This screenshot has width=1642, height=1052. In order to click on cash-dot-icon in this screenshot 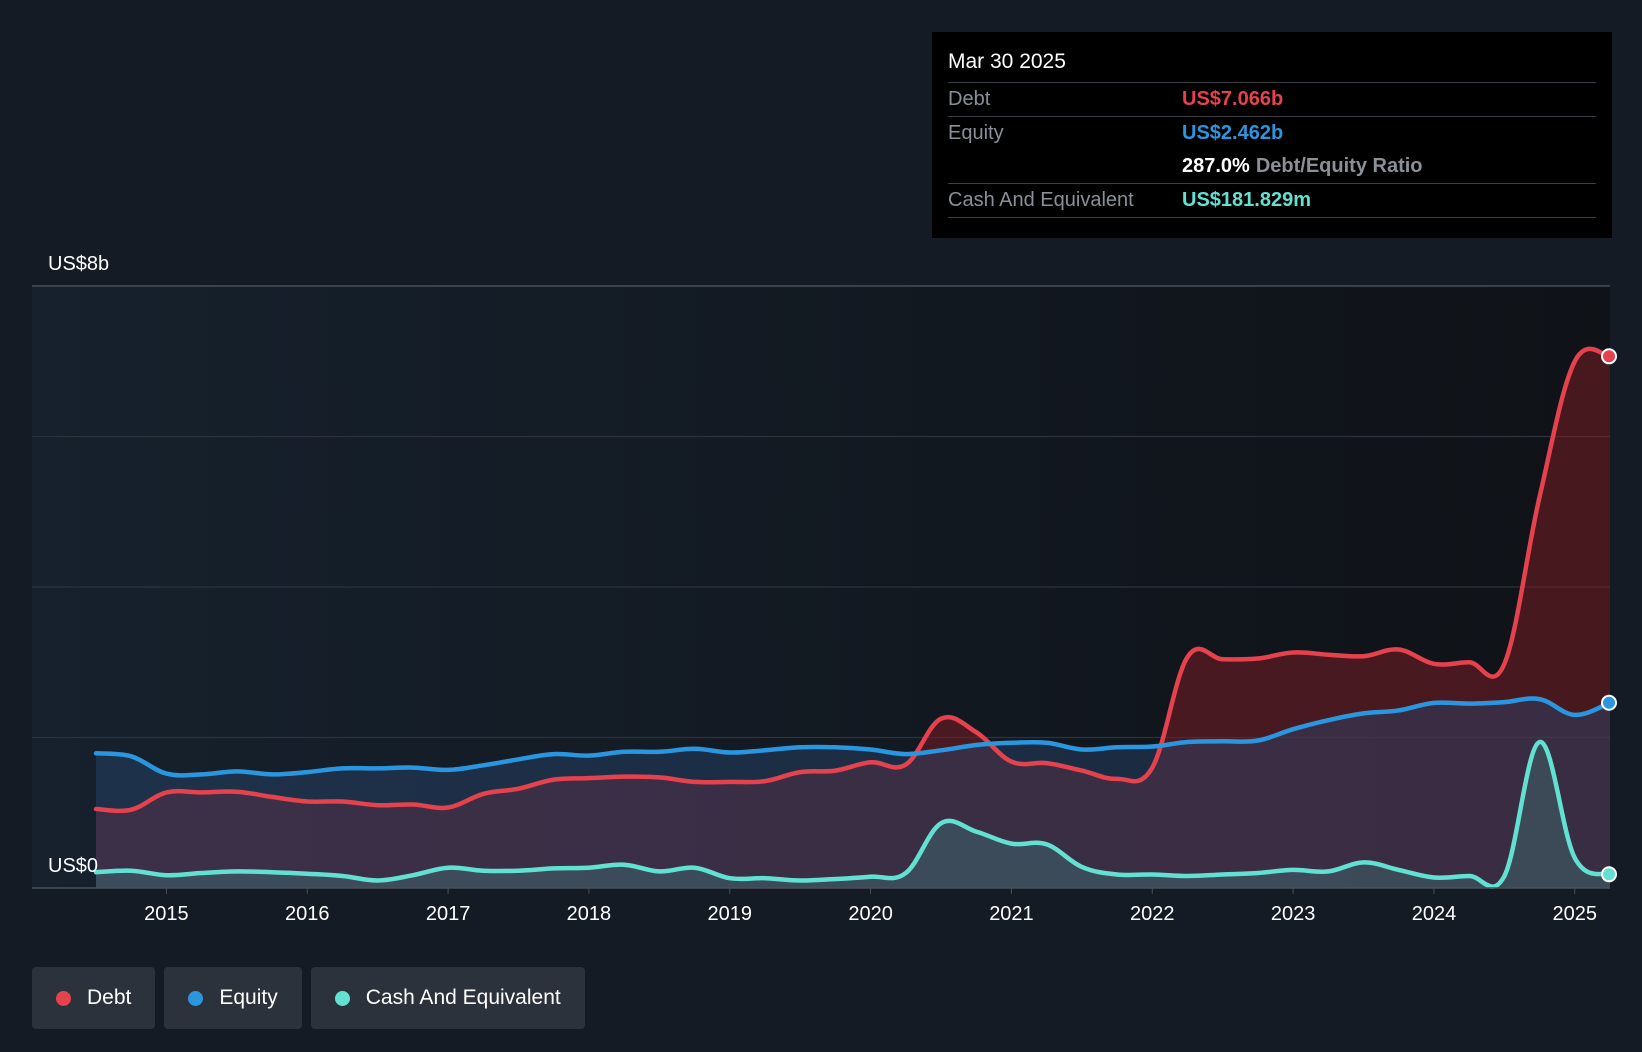, I will do `click(342, 998)`.